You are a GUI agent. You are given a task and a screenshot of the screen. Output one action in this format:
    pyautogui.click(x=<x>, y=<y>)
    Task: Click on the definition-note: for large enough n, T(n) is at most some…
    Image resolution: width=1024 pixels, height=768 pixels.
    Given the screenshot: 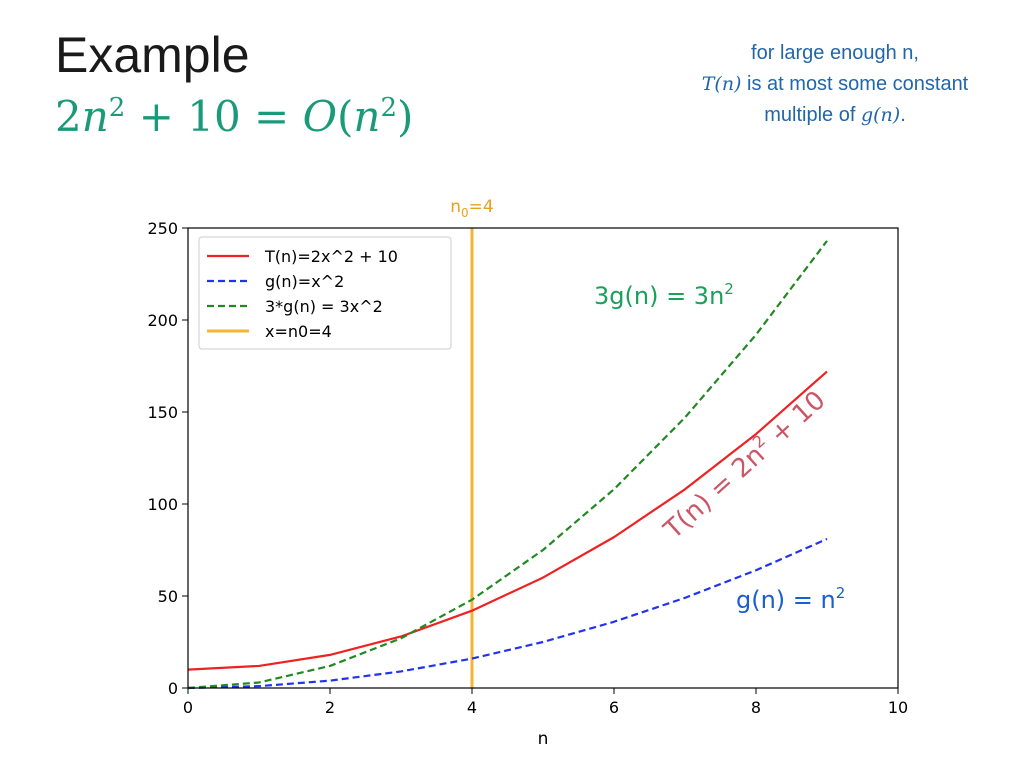 What is the action you would take?
    pyautogui.click(x=822, y=84)
    